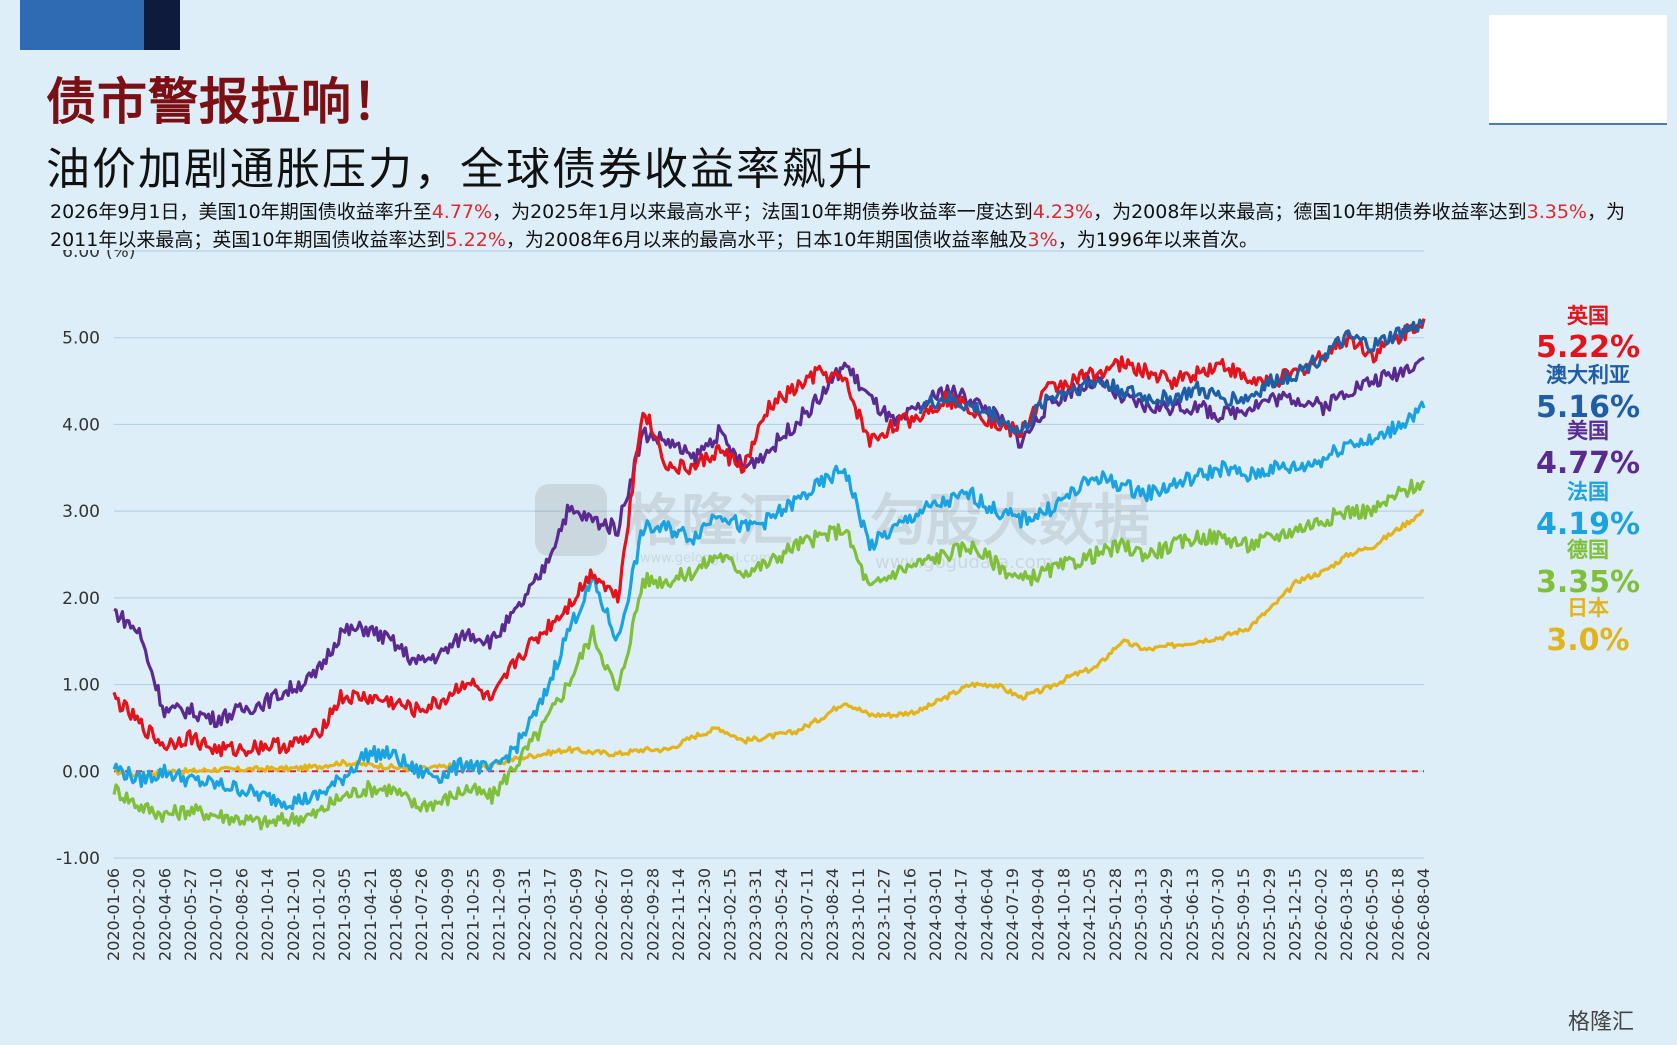  Describe the element at coordinates (524, 914) in the screenshot. I see `x-tick-label: 2022-01-31` at that location.